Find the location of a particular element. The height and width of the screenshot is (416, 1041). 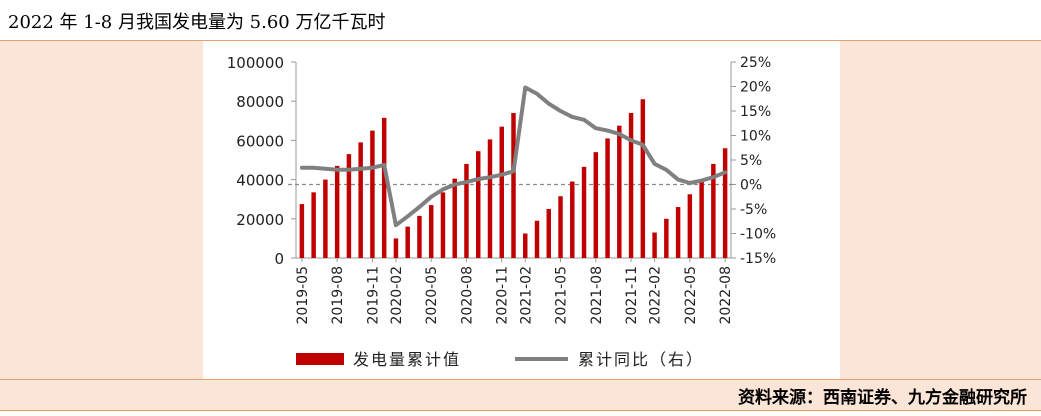

page-title: 2022 年 1-8 月我国发电量为 5.60 万亿千瓦时 is located at coordinates (197, 22).